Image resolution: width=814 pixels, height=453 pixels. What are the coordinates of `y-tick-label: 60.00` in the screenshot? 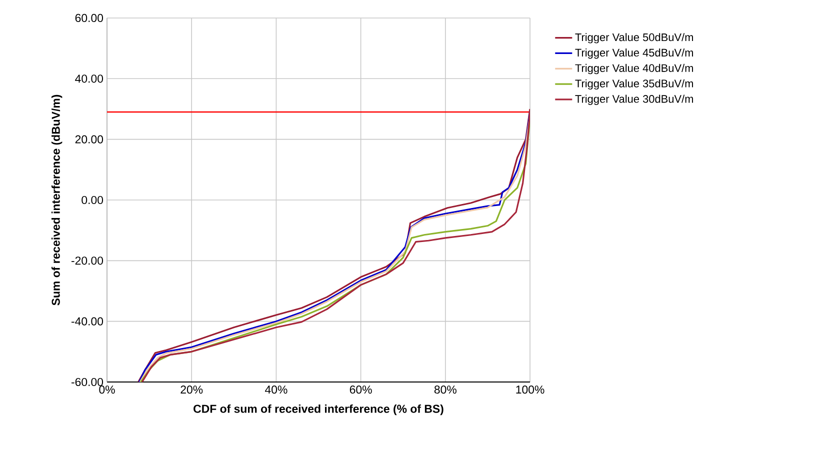 It's located at (89, 18).